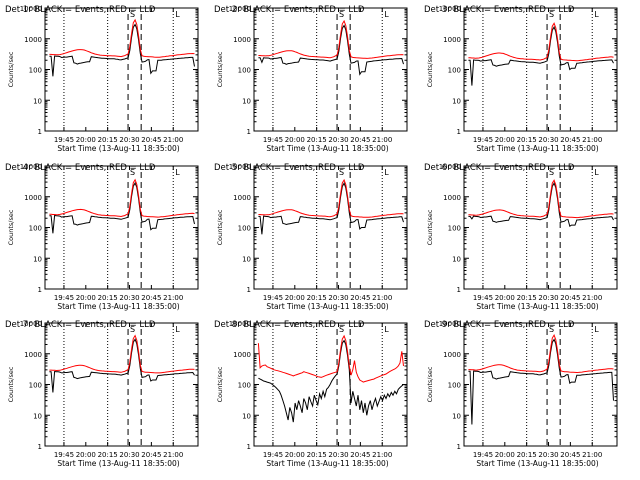  Describe the element at coordinates (289, 168) in the screenshot. I see `panel-title: Det 5r BLACK = Events, RED = LLD` at that location.